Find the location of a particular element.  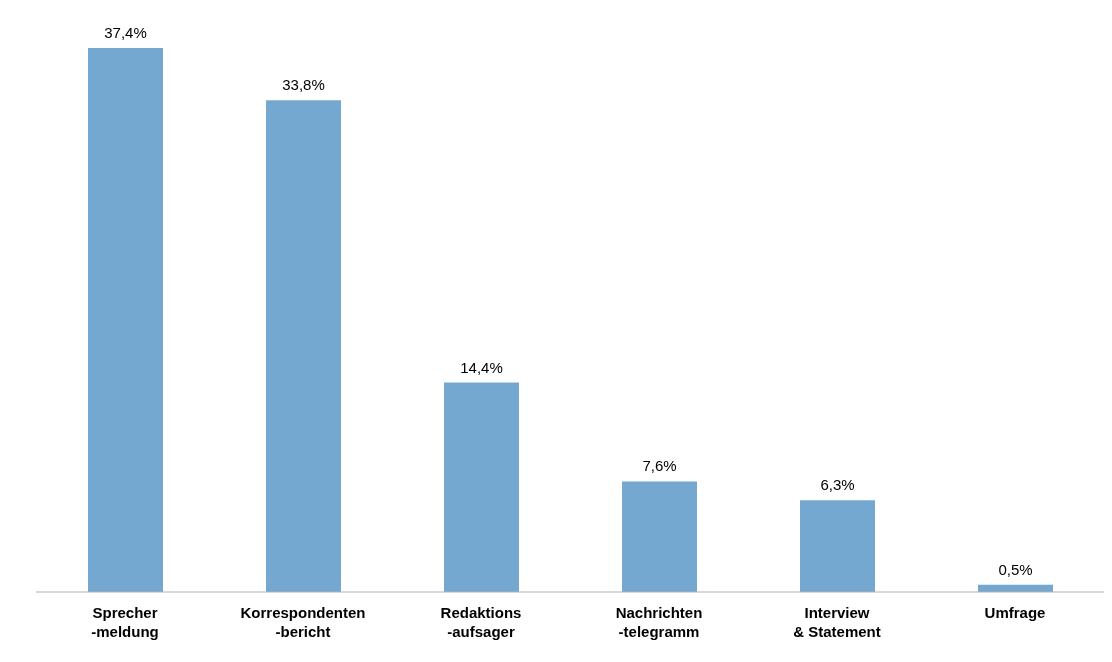

x-tick-label: Interview & Statement is located at coordinates (837, 622).